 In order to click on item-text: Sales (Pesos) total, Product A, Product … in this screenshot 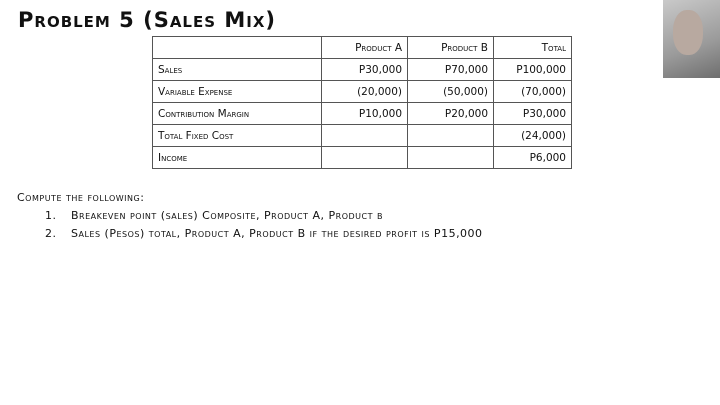, I will do `click(277, 233)`.